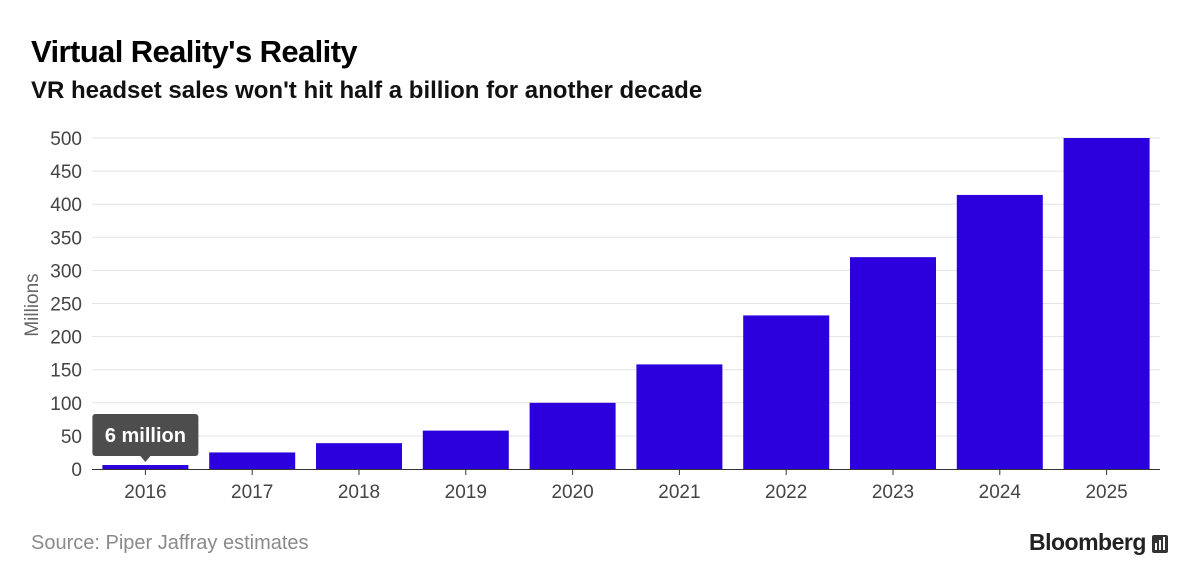 This screenshot has width=1200, height=586. I want to click on brand-logo: Bloomberg, so click(1098, 542).